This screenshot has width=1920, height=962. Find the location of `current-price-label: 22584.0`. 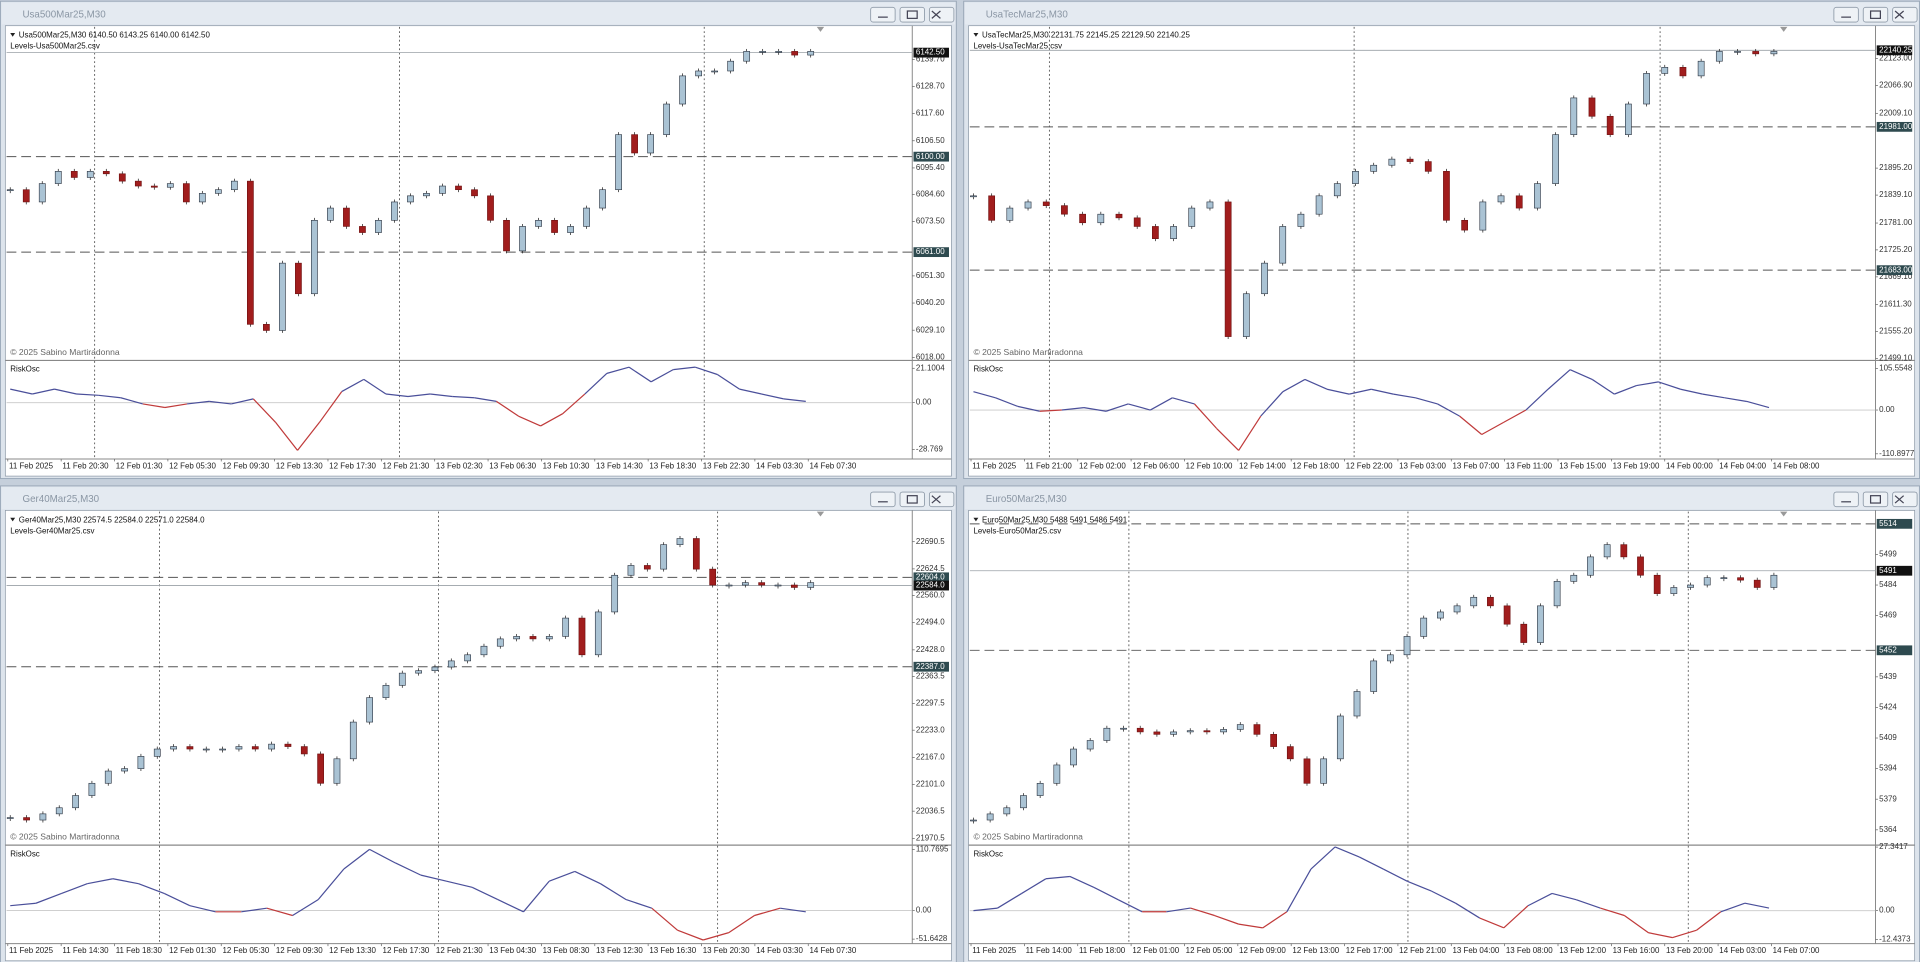

current-price-label: 22584.0 is located at coordinates (930, 585).